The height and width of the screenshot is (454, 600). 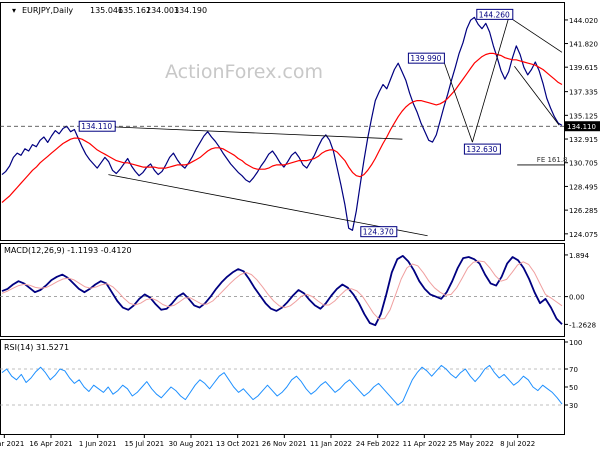 I want to click on chart-title: EURJPY,Daily, so click(x=47, y=10).